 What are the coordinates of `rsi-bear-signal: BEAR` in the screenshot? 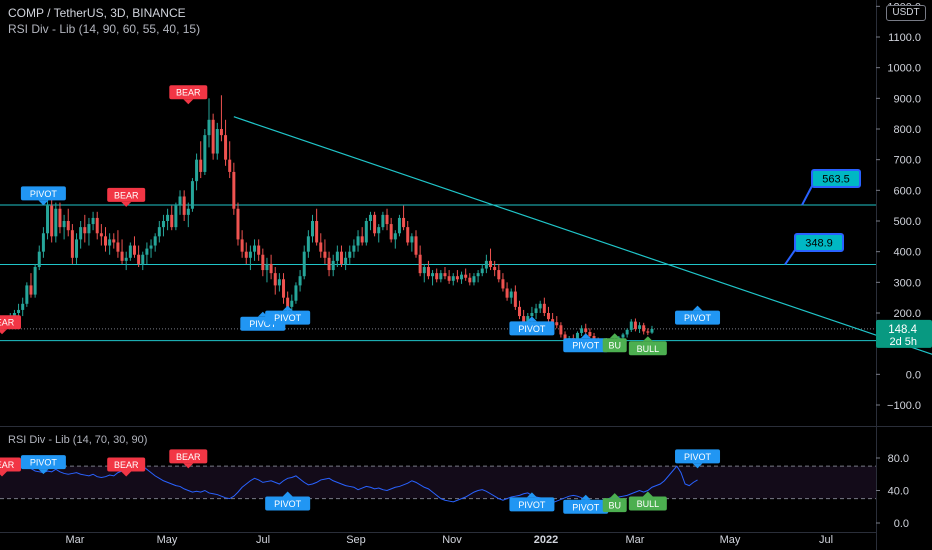 It's located at (10, 467).